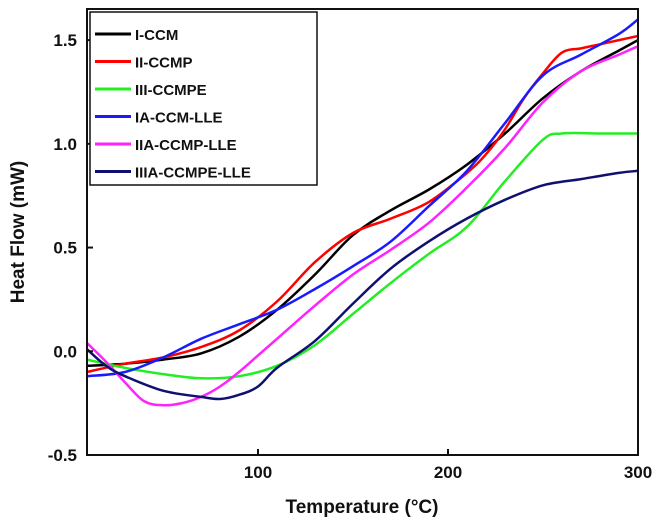 The height and width of the screenshot is (521, 657). Describe the element at coordinates (448, 472) in the screenshot. I see `x-tick-label: 200` at that location.